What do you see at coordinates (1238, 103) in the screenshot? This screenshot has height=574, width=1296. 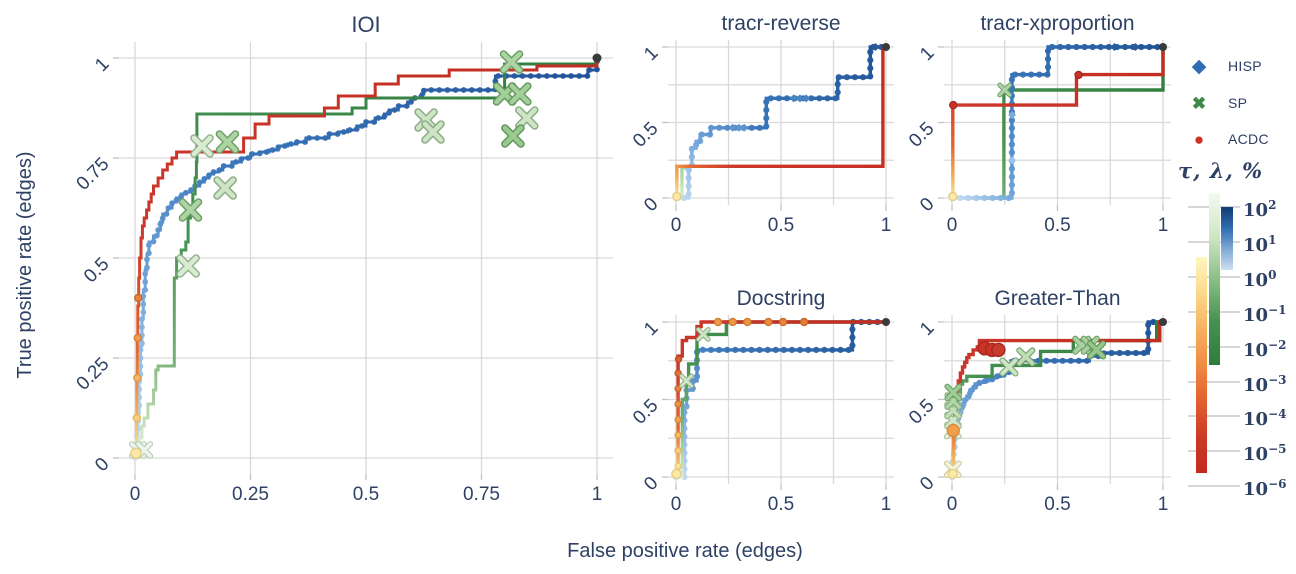 I see `legend-item-label: SP` at bounding box center [1238, 103].